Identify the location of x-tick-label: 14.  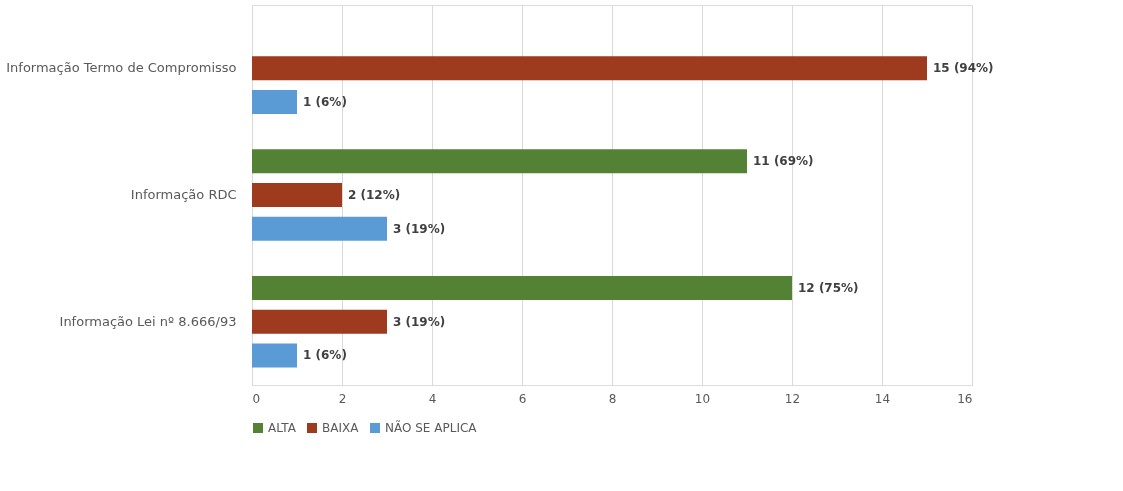
(882, 398).